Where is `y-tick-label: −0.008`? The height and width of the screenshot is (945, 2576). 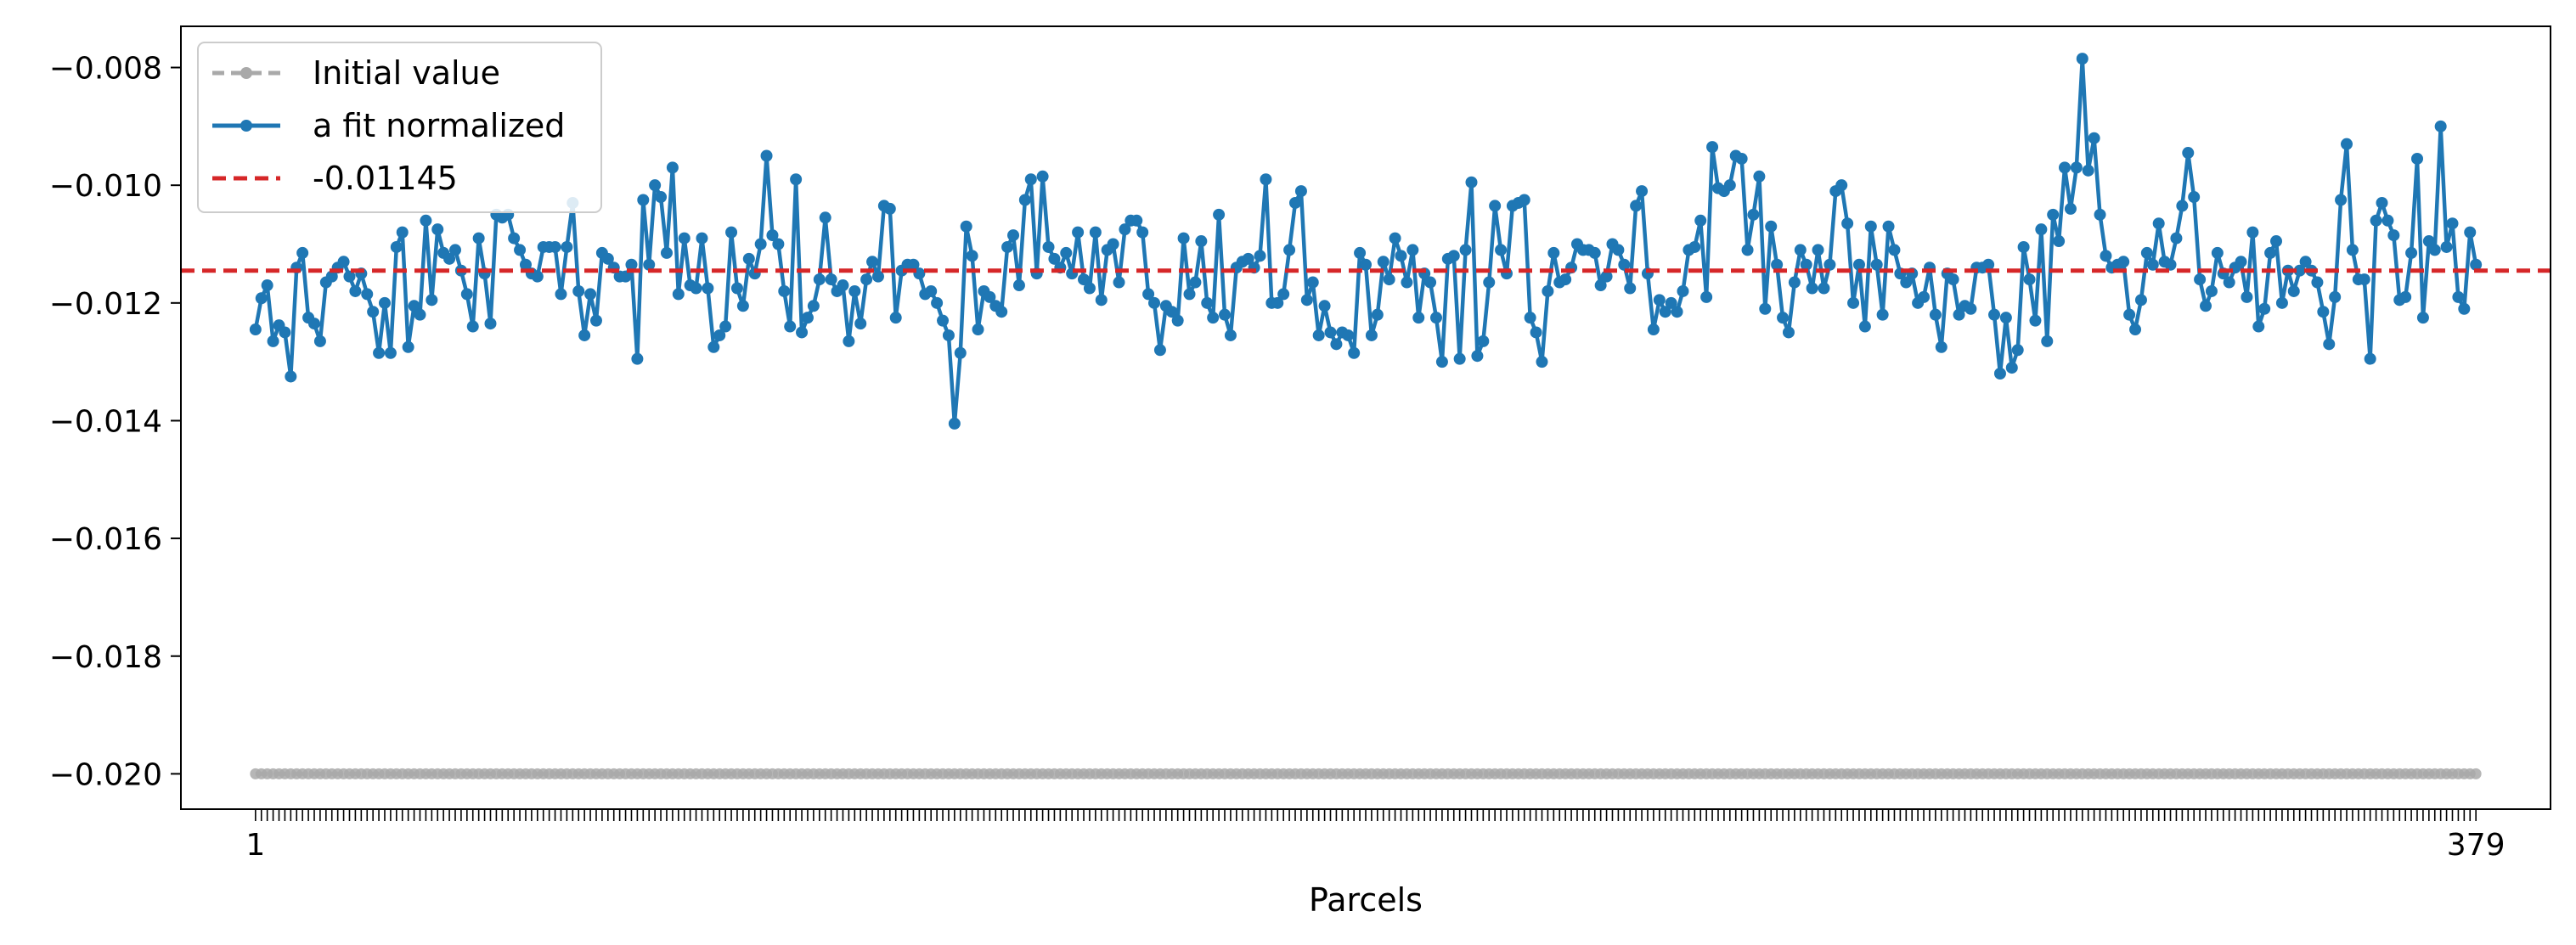
y-tick-label: −0.008 is located at coordinates (105, 69).